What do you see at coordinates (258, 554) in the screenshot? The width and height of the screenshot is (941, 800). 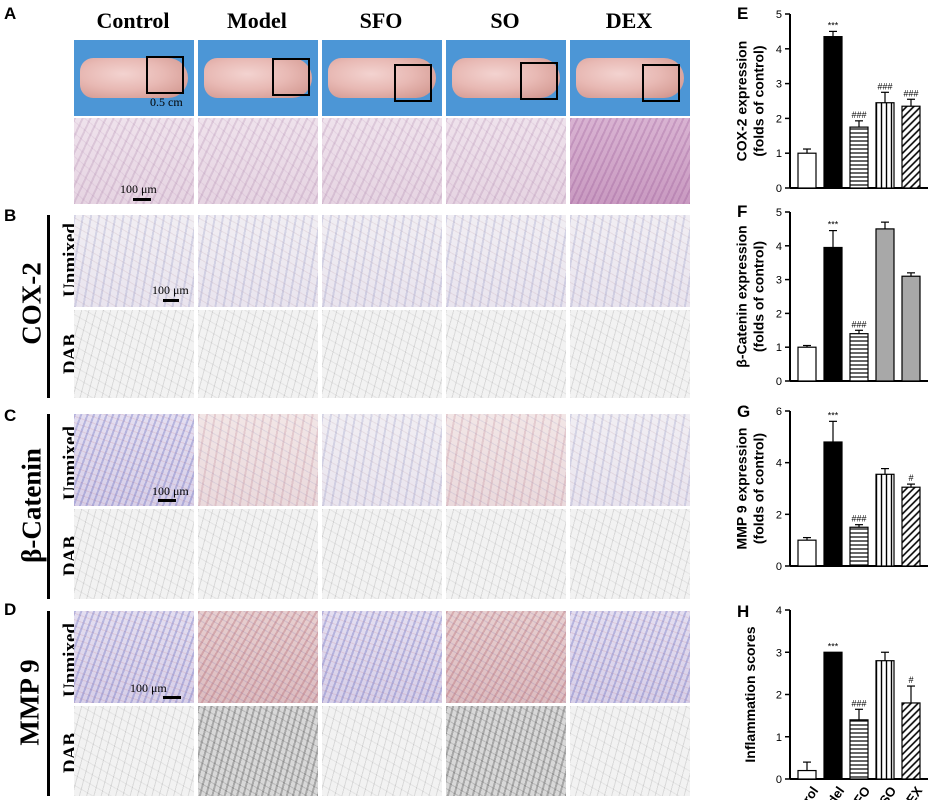 I see `bcat-dab-model` at bounding box center [258, 554].